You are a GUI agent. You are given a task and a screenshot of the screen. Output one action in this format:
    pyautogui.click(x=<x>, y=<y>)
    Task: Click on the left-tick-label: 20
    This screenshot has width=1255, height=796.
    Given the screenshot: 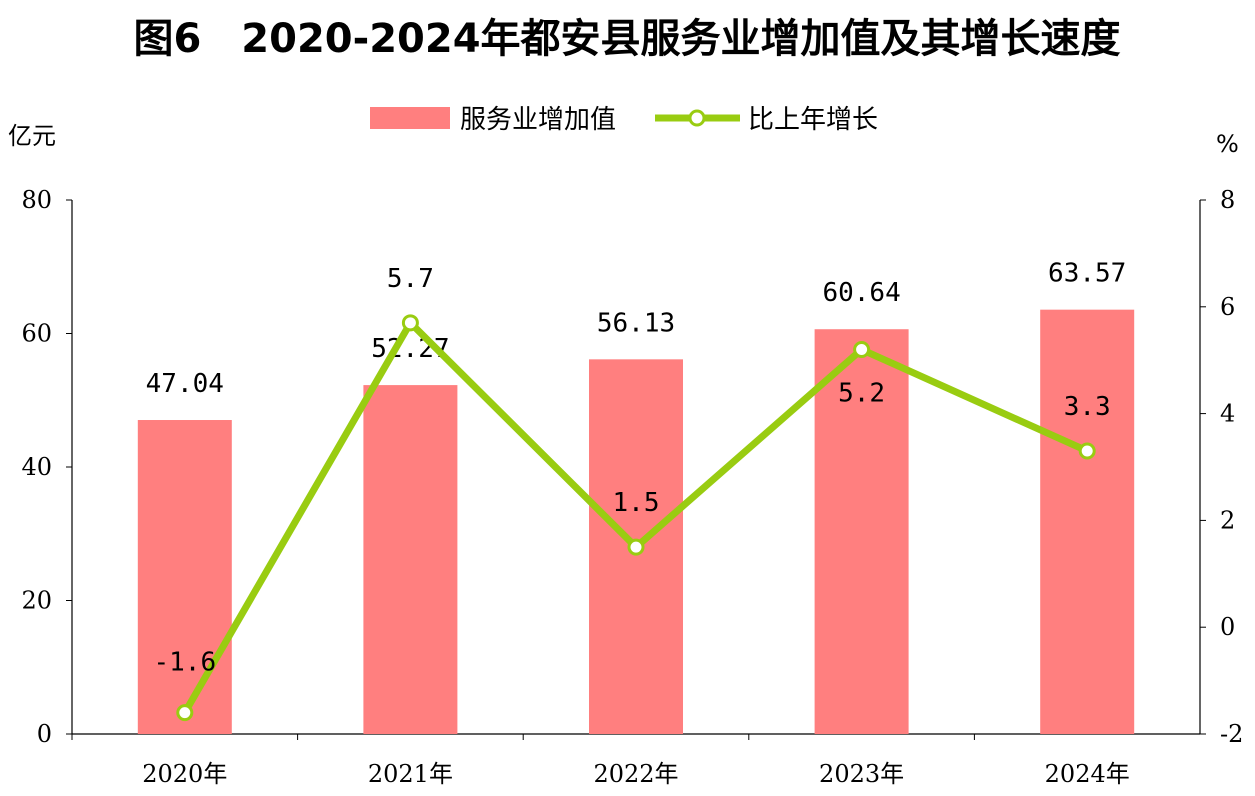 What is the action you would take?
    pyautogui.click(x=36, y=601)
    